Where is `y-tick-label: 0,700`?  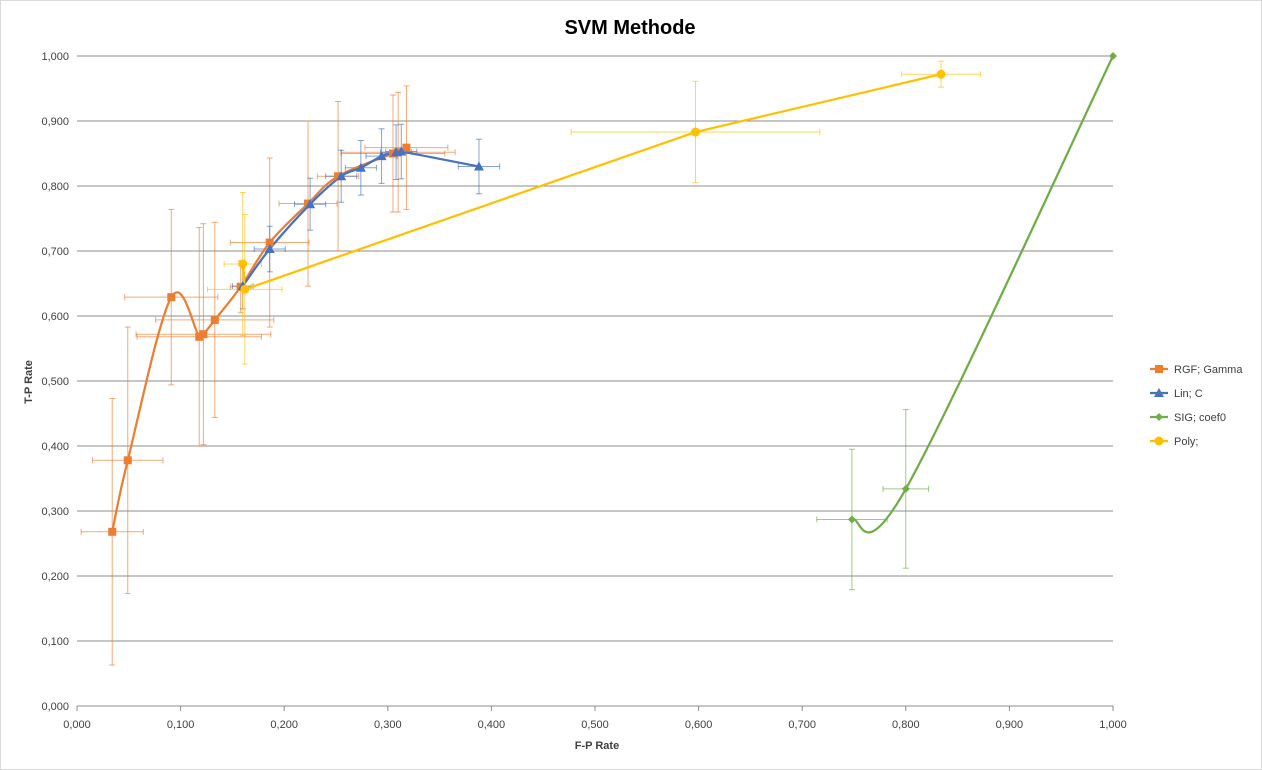
y-tick-label: 0,700 is located at coordinates (55, 252).